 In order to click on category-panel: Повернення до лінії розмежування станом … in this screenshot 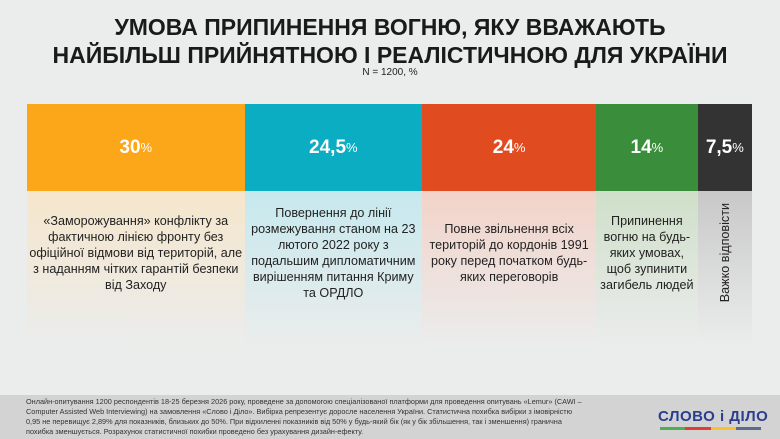, I will do `click(333, 268)`.